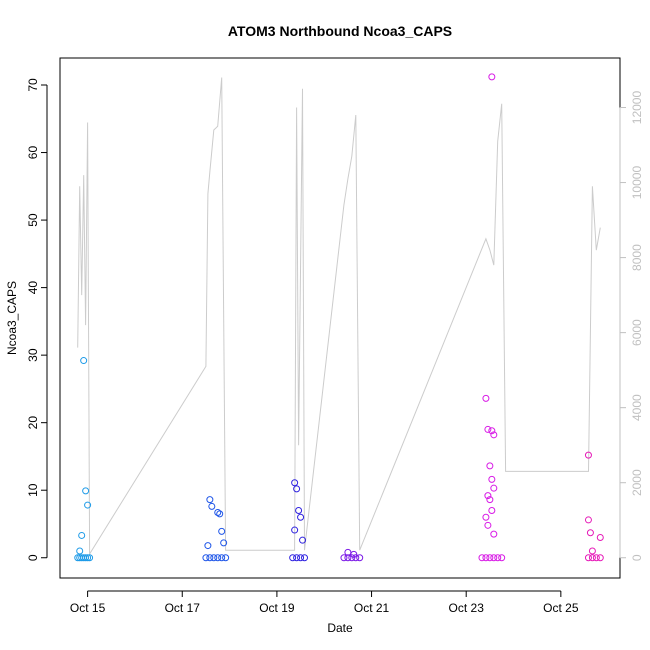 The height and width of the screenshot is (650, 650). I want to click on x-tick-label: Oct 25, so click(561, 608).